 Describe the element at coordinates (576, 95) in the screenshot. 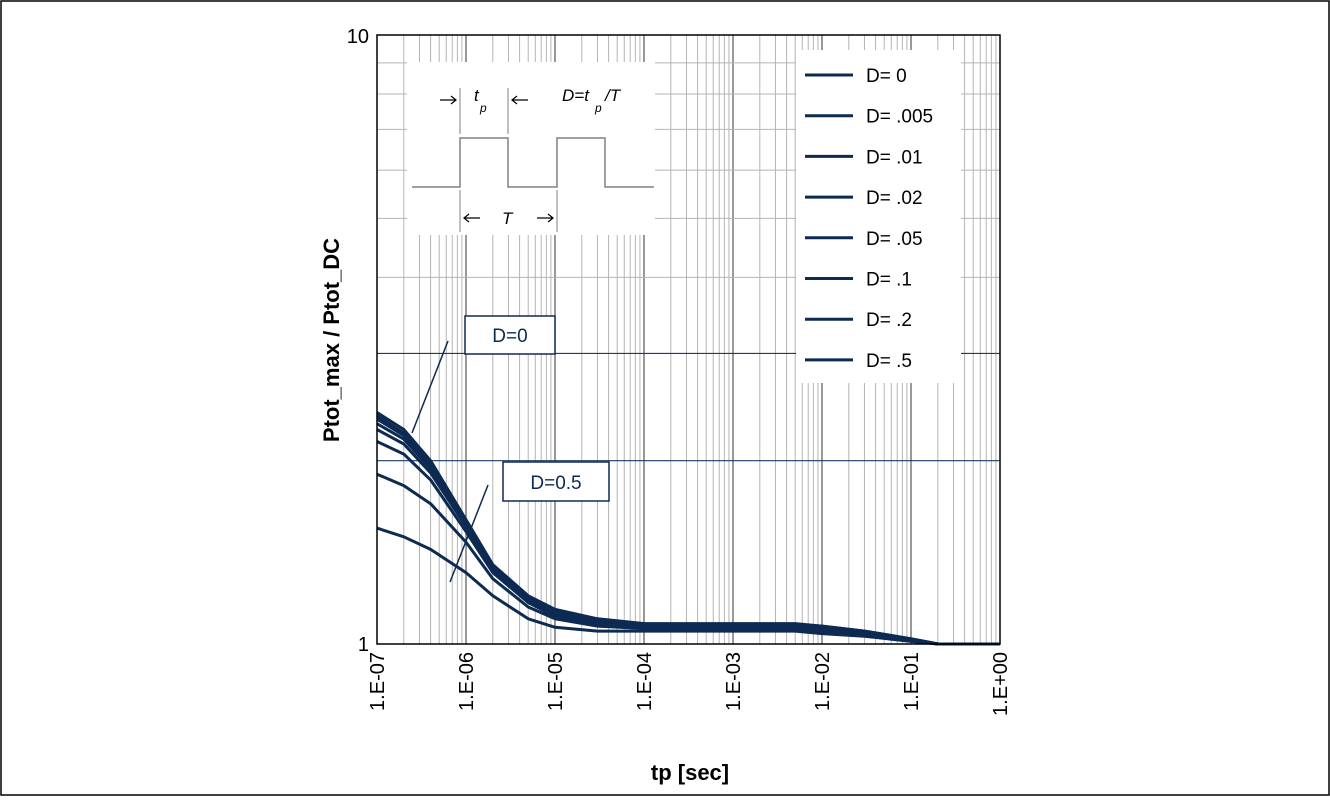

I see `inset-formula: D=t` at that location.